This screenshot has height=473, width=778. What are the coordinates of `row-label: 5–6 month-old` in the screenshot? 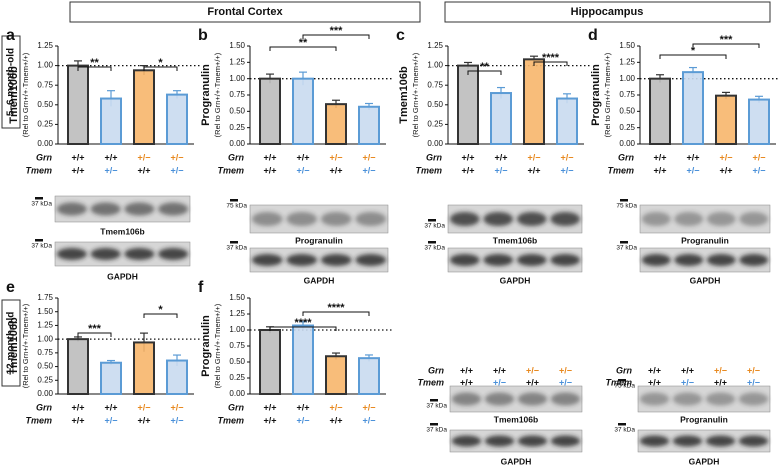 It's located at (11, 82).